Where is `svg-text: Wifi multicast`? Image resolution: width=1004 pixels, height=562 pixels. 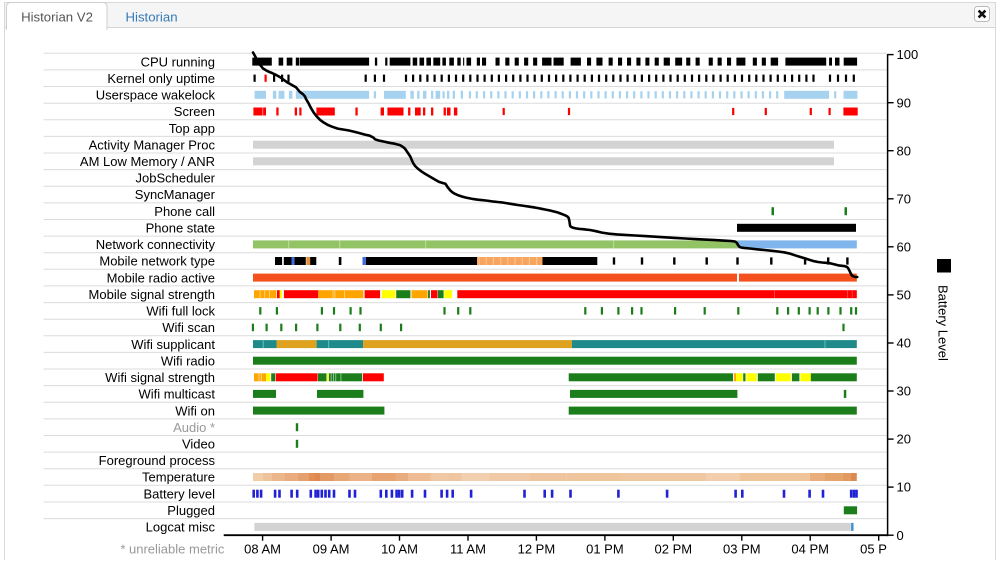 svg-text: Wifi multicast is located at coordinates (176, 394).